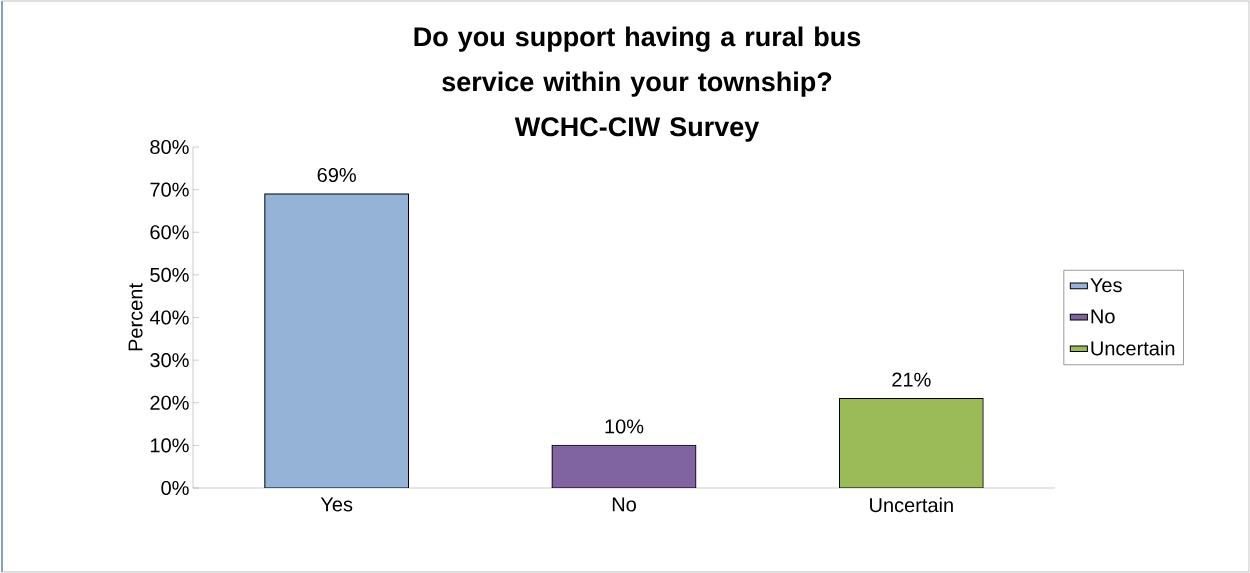  What do you see at coordinates (336, 504) in the screenshot?
I see `x-tick-label: Yes` at bounding box center [336, 504].